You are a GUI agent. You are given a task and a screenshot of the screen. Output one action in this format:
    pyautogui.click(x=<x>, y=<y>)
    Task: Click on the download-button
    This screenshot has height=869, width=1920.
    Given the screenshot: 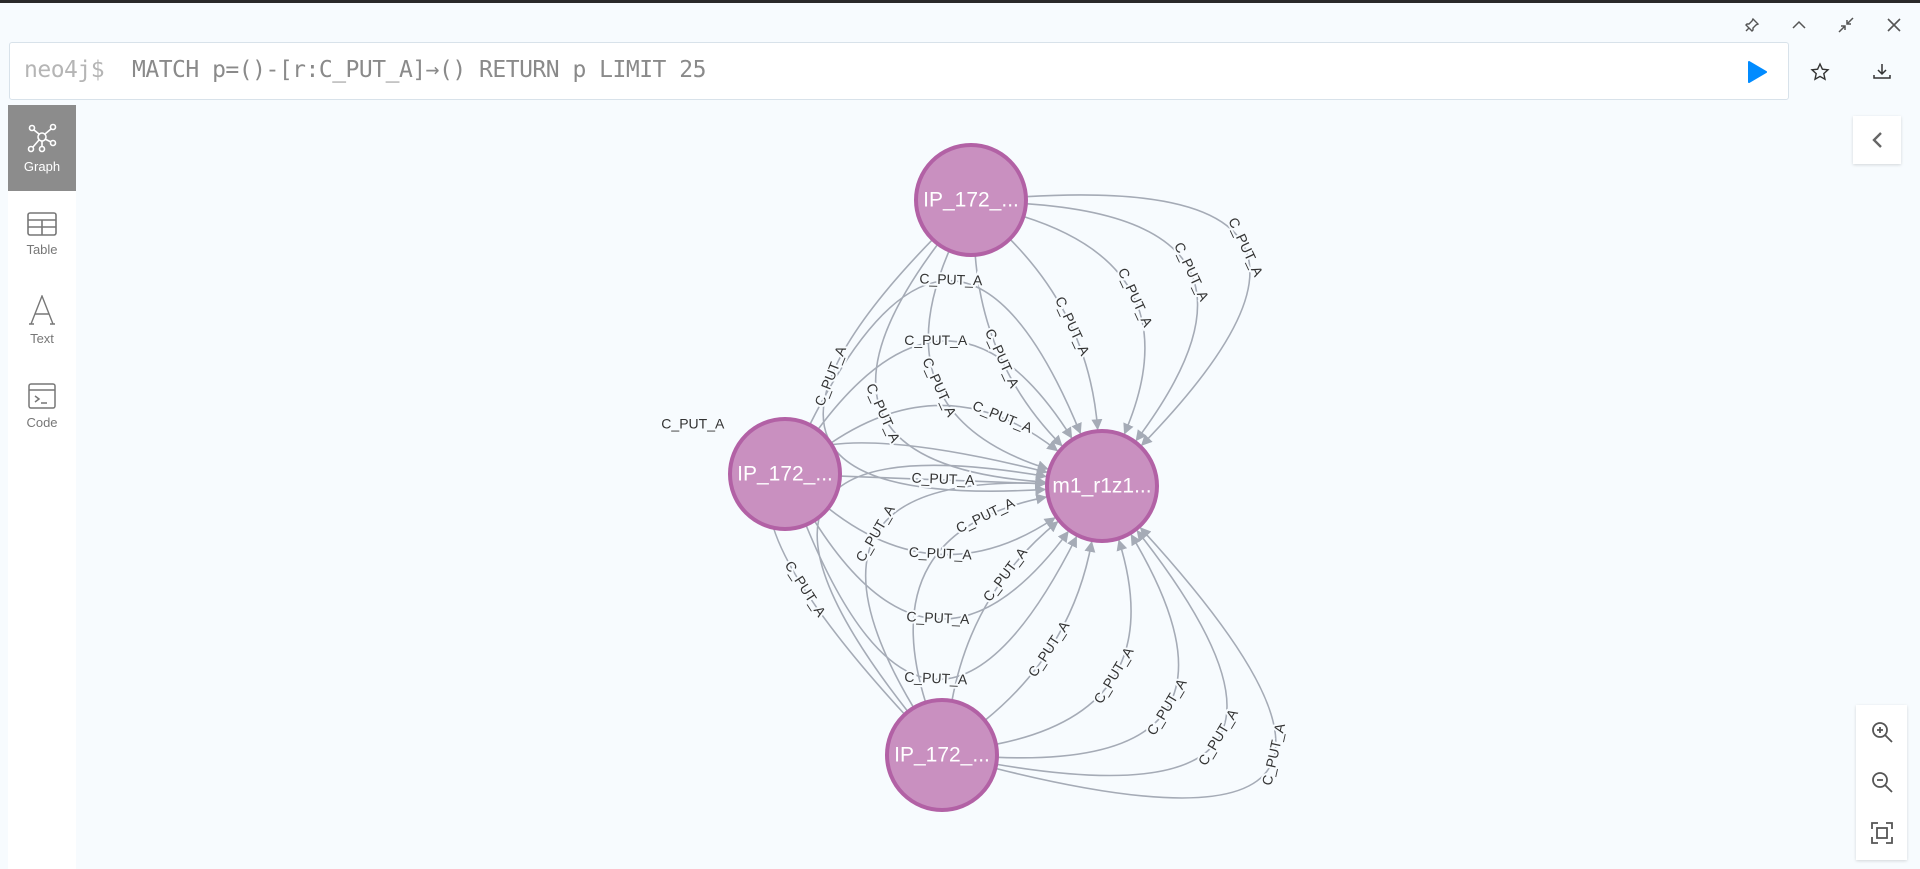 What is the action you would take?
    pyautogui.click(x=1882, y=72)
    